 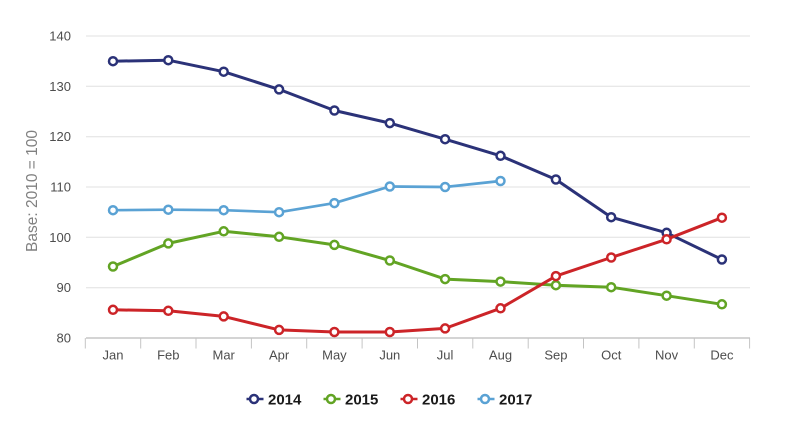 I want to click on svg-text: Mar, so click(x=224, y=355).